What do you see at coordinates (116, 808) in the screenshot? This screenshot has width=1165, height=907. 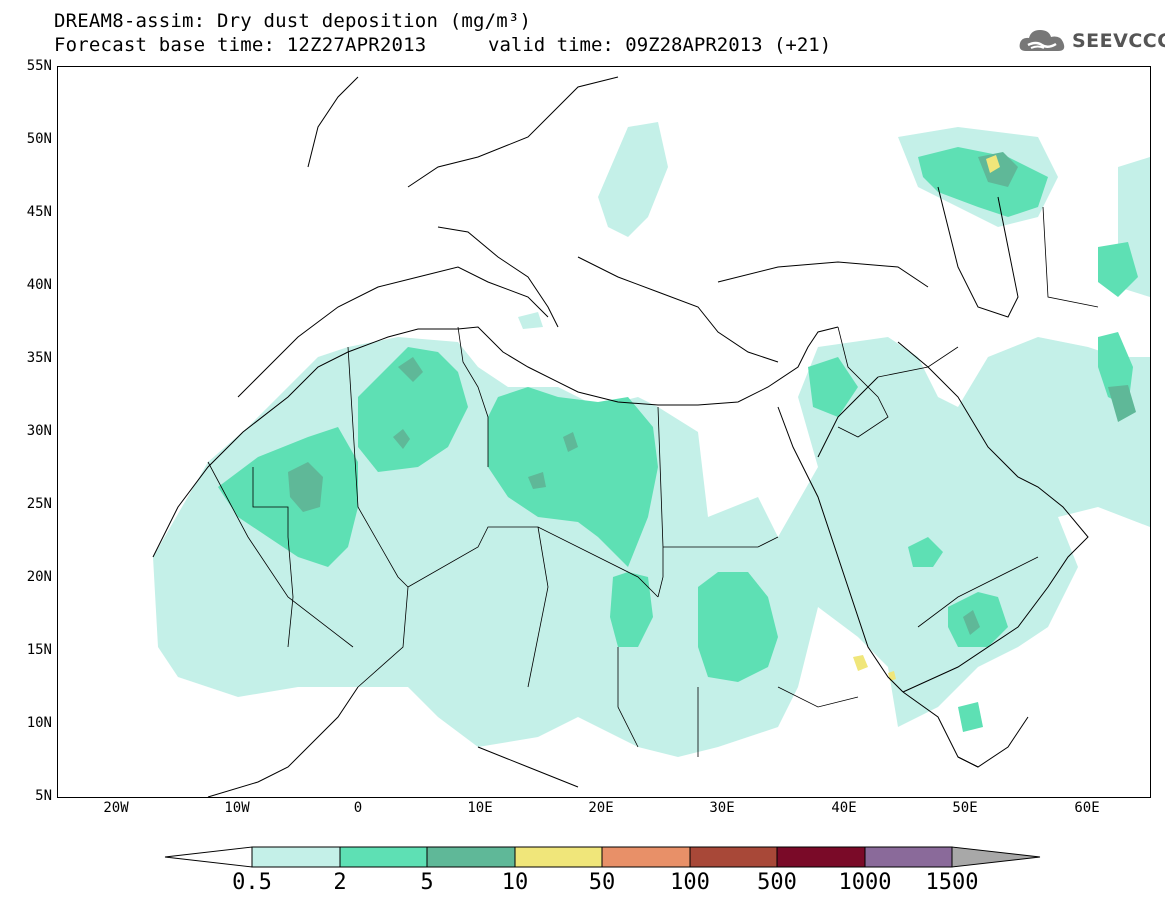 I see `lon-label: 20W` at bounding box center [116, 808].